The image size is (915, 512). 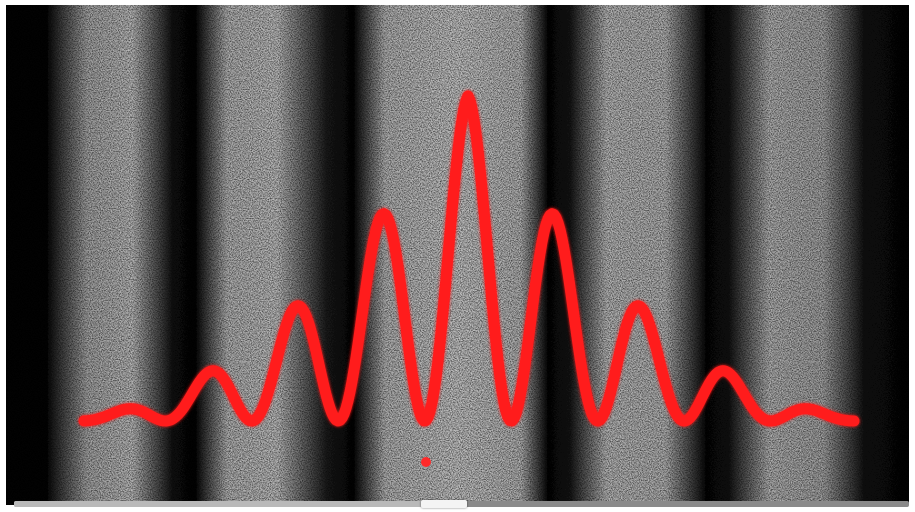 I want to click on scrubber-thumb, so click(x=443, y=504).